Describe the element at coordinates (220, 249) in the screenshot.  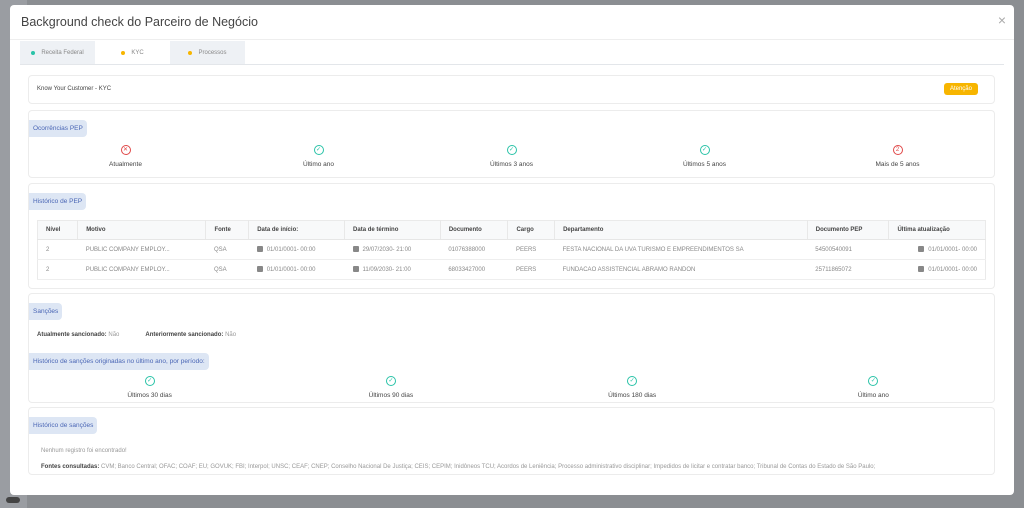
I see `cell-text: QSA` at that location.